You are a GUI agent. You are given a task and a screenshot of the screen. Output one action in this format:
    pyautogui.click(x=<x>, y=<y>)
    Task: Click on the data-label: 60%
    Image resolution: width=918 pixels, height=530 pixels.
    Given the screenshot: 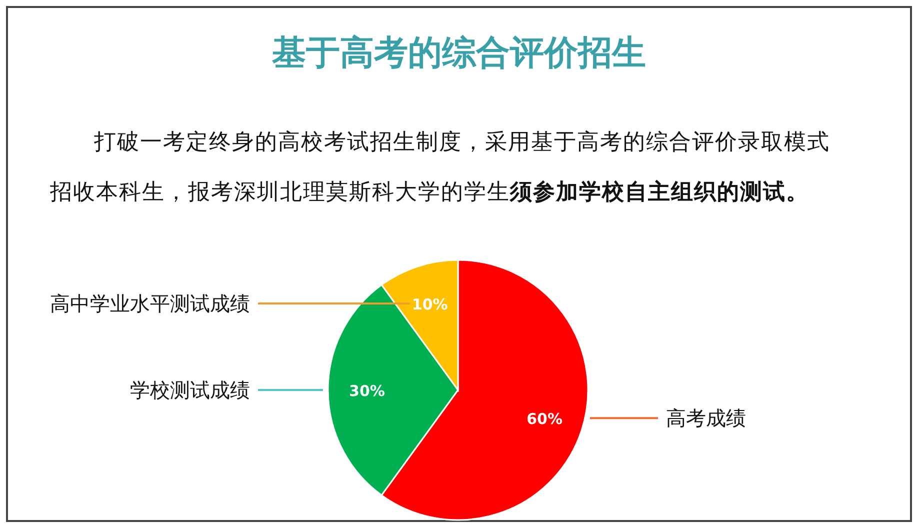 What is the action you would take?
    pyautogui.click(x=544, y=419)
    